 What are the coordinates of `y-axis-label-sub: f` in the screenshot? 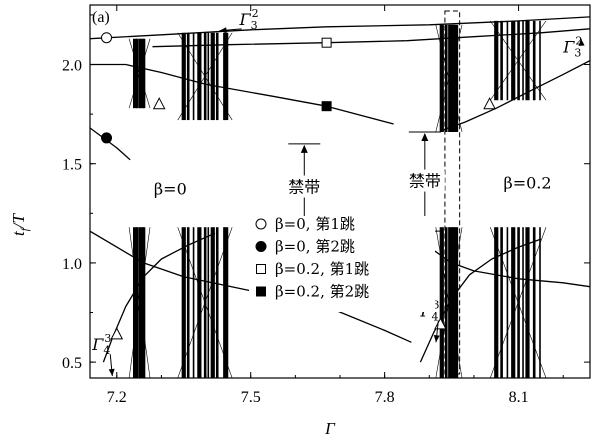 It's located at (25, 228).